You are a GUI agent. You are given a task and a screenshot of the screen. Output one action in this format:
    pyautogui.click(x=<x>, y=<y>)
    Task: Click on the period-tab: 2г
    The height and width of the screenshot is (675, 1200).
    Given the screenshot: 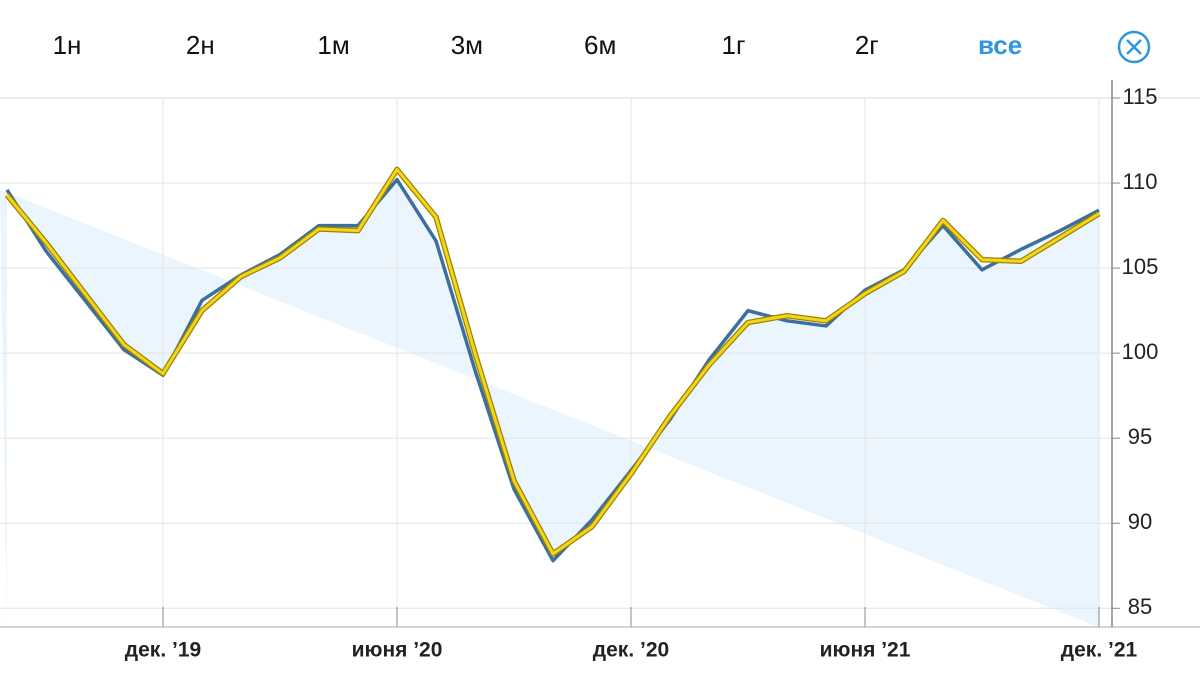 What is the action you would take?
    pyautogui.click(x=867, y=45)
    